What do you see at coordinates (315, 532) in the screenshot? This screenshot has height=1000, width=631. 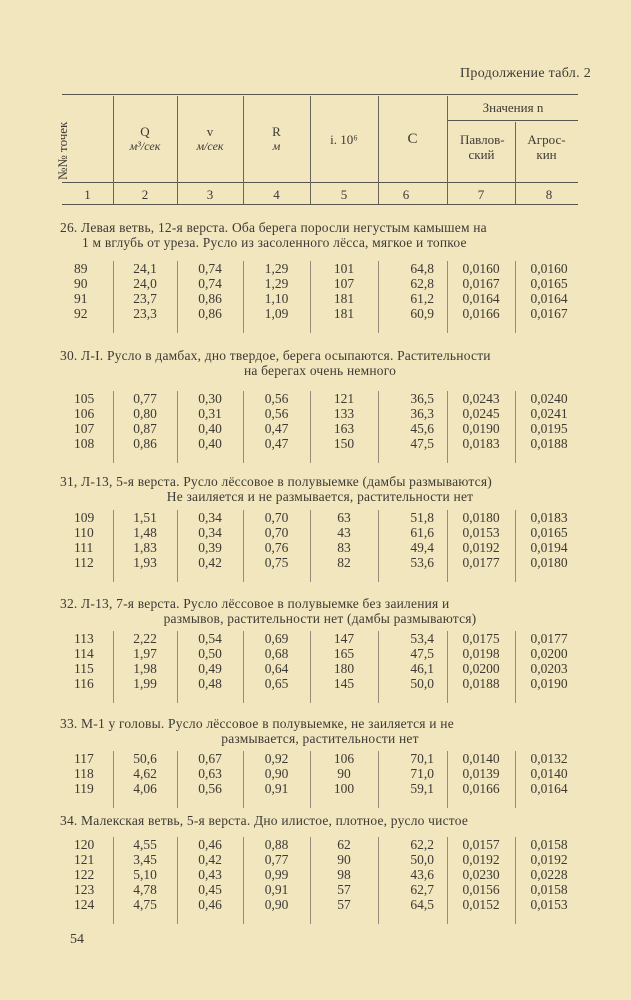 I see `table-row: 110 1,48 0,34 0,70 43 61,6 0,0153 0,0165` at bounding box center [315, 532].